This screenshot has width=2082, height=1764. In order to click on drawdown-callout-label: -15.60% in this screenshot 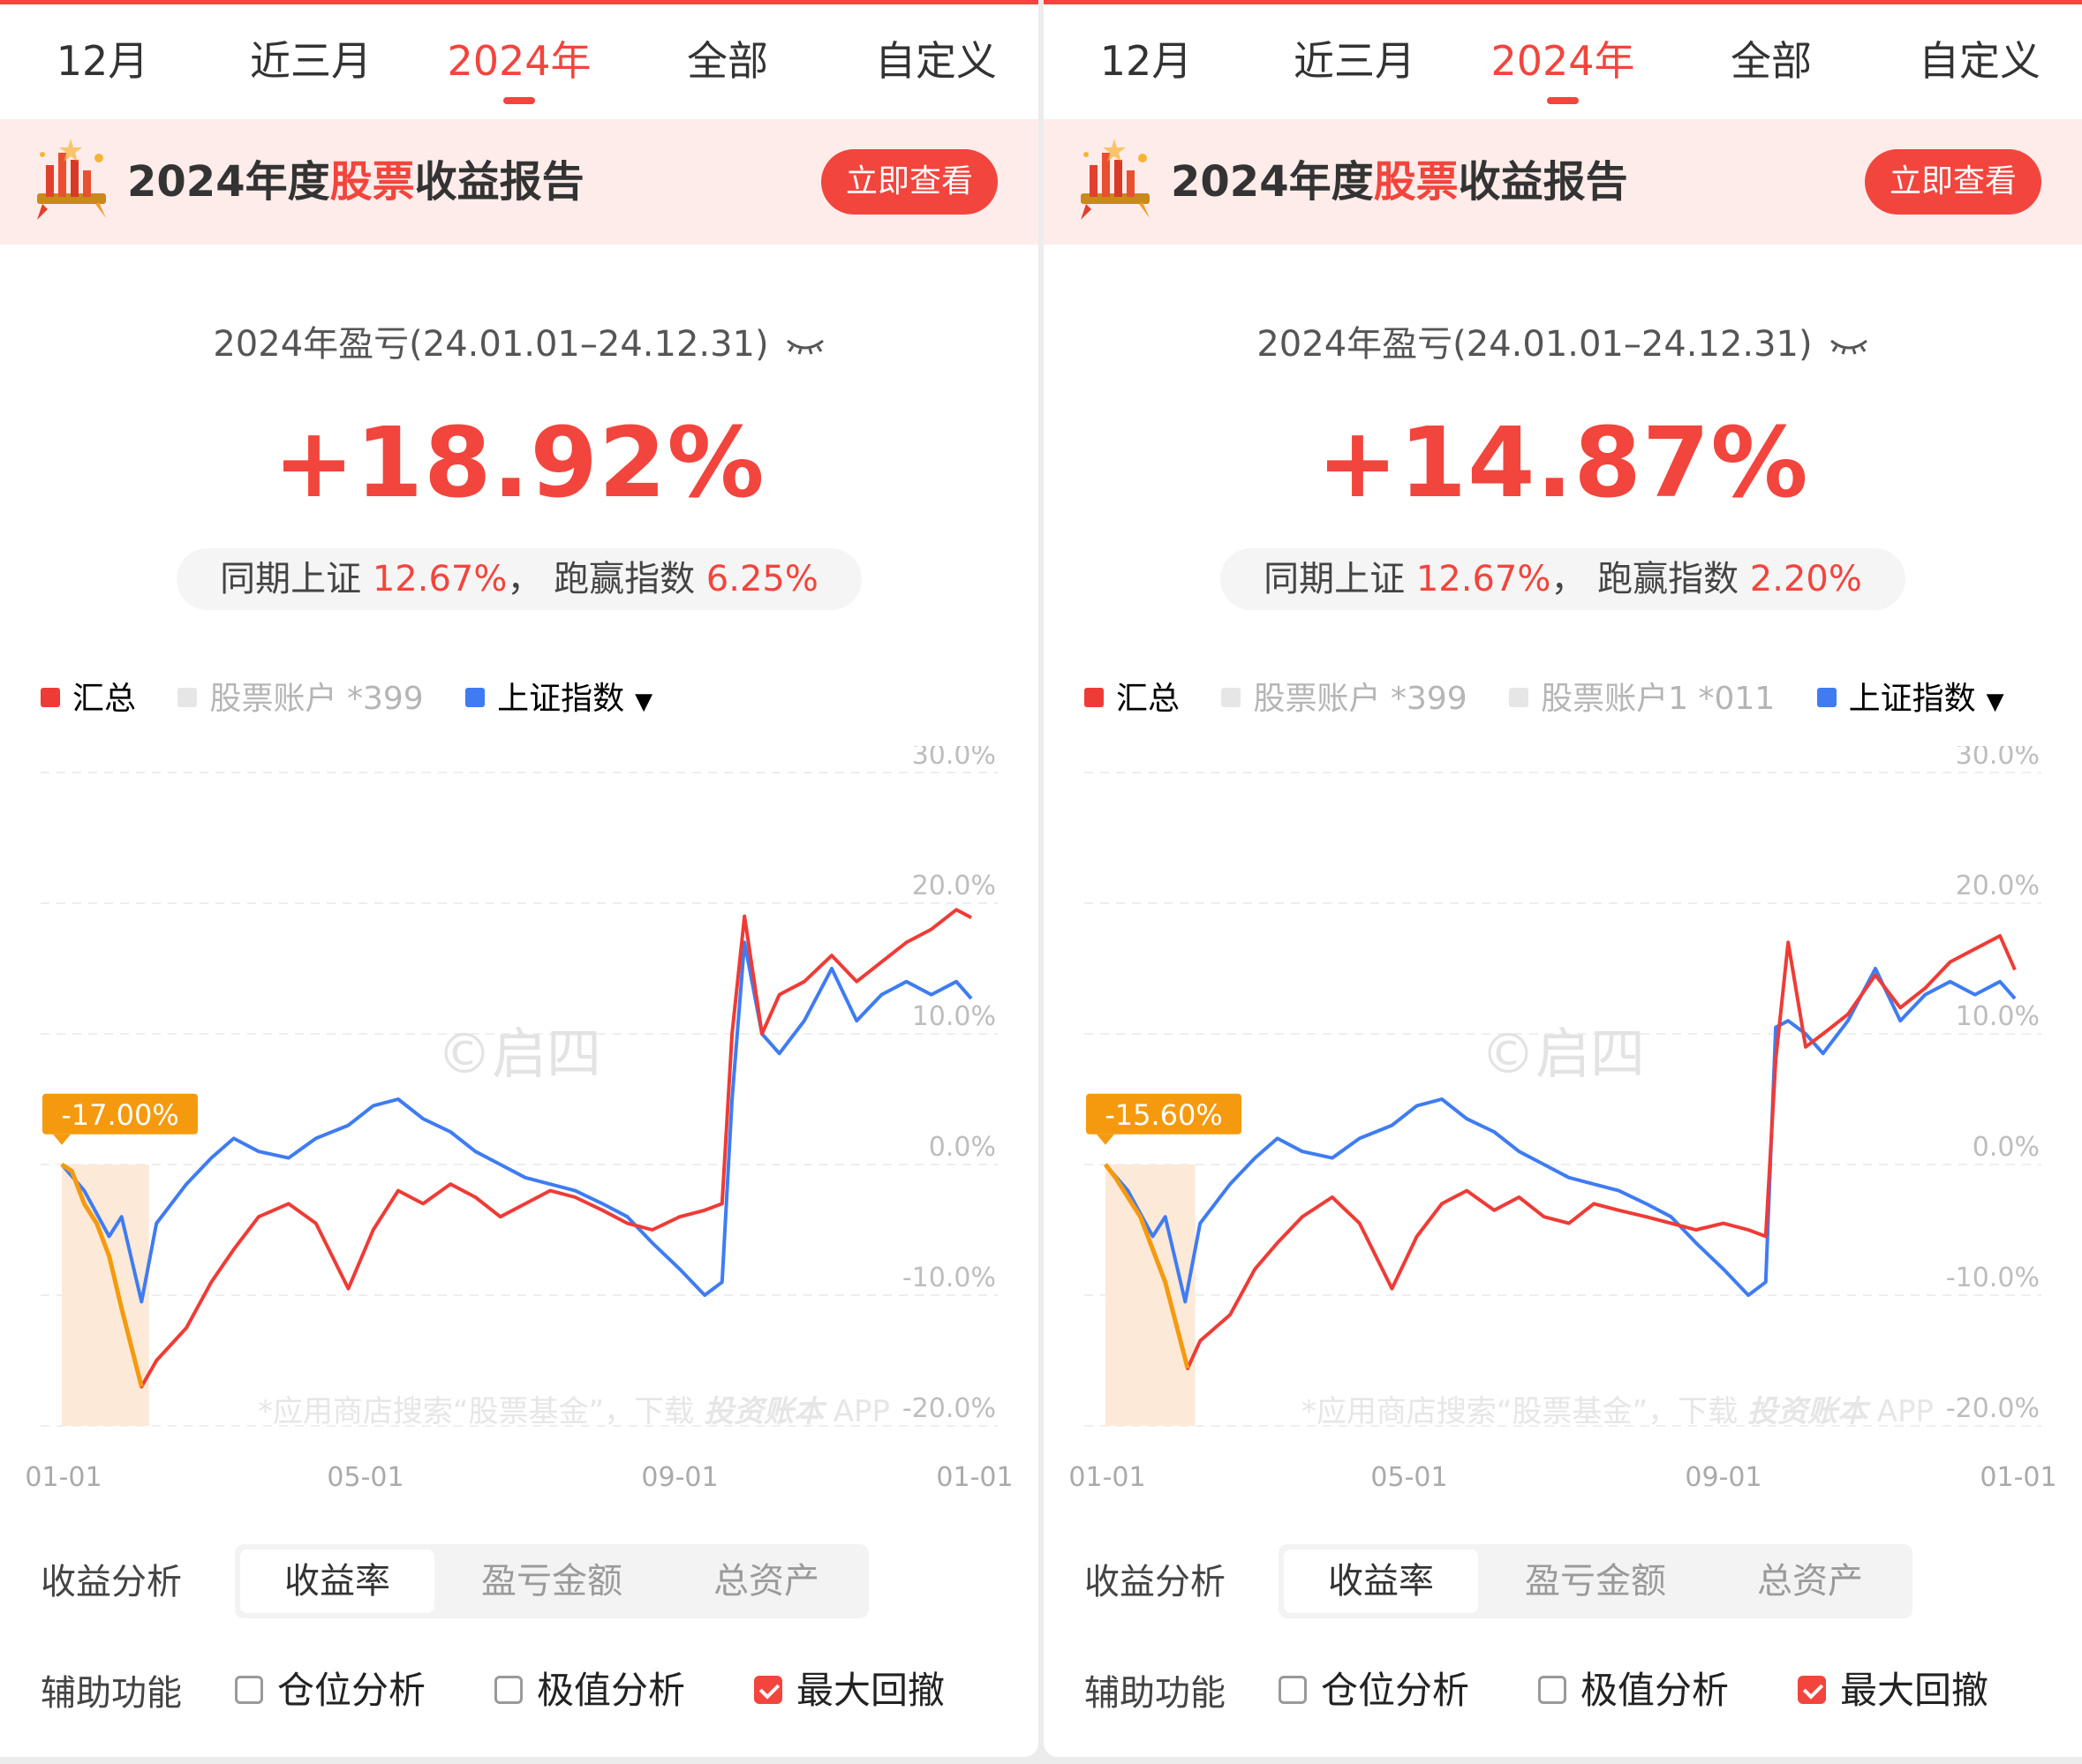, I will do `click(1164, 1115)`.